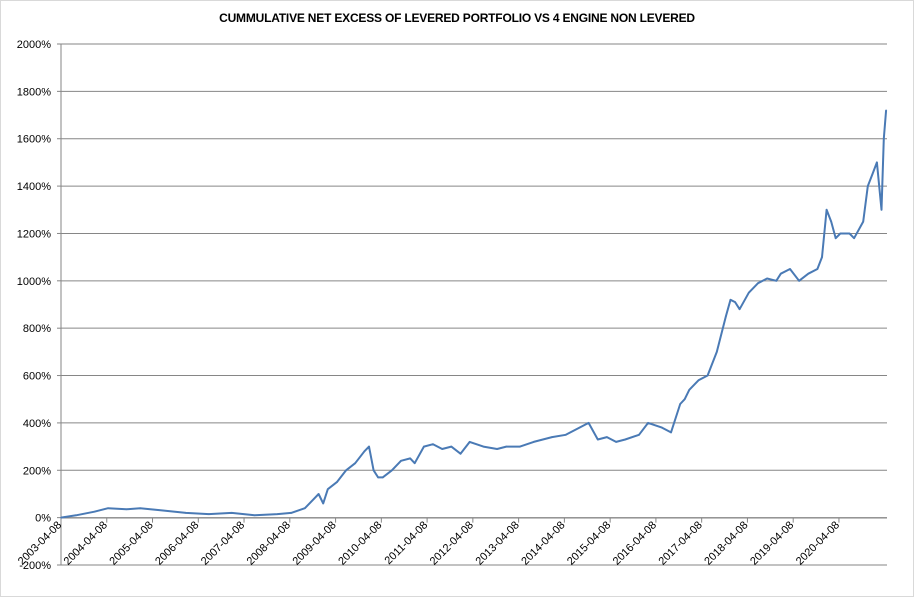  What do you see at coordinates (635, 543) in the screenshot?
I see `x-tick-label: 2016-04-08` at bounding box center [635, 543].